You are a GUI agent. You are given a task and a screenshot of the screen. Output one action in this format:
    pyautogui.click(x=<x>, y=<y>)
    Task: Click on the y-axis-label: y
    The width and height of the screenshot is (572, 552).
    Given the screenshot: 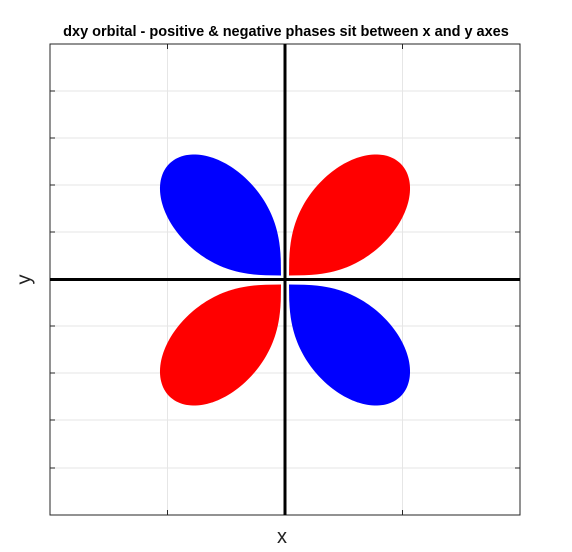 What is the action you would take?
    pyautogui.click(x=24, y=279)
    